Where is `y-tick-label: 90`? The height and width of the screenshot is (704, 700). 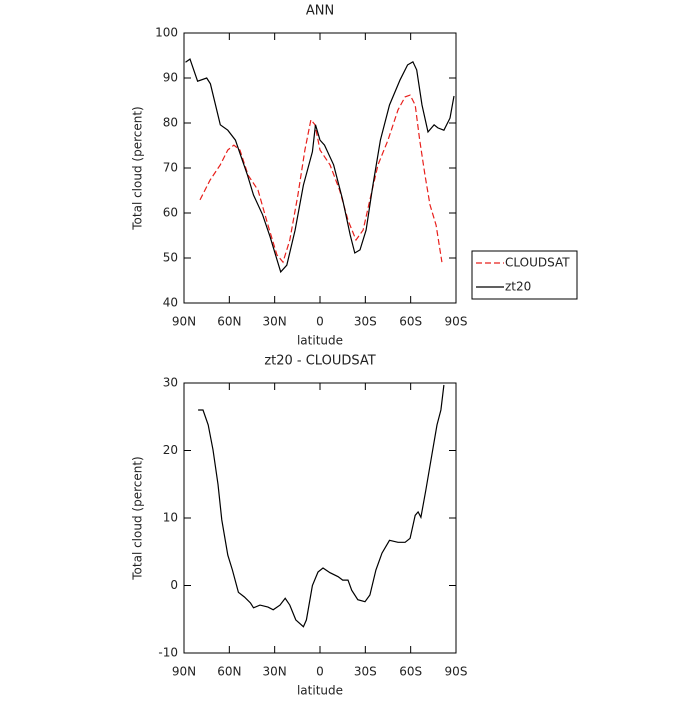
y-tick-label: 90 is located at coordinates (170, 78).